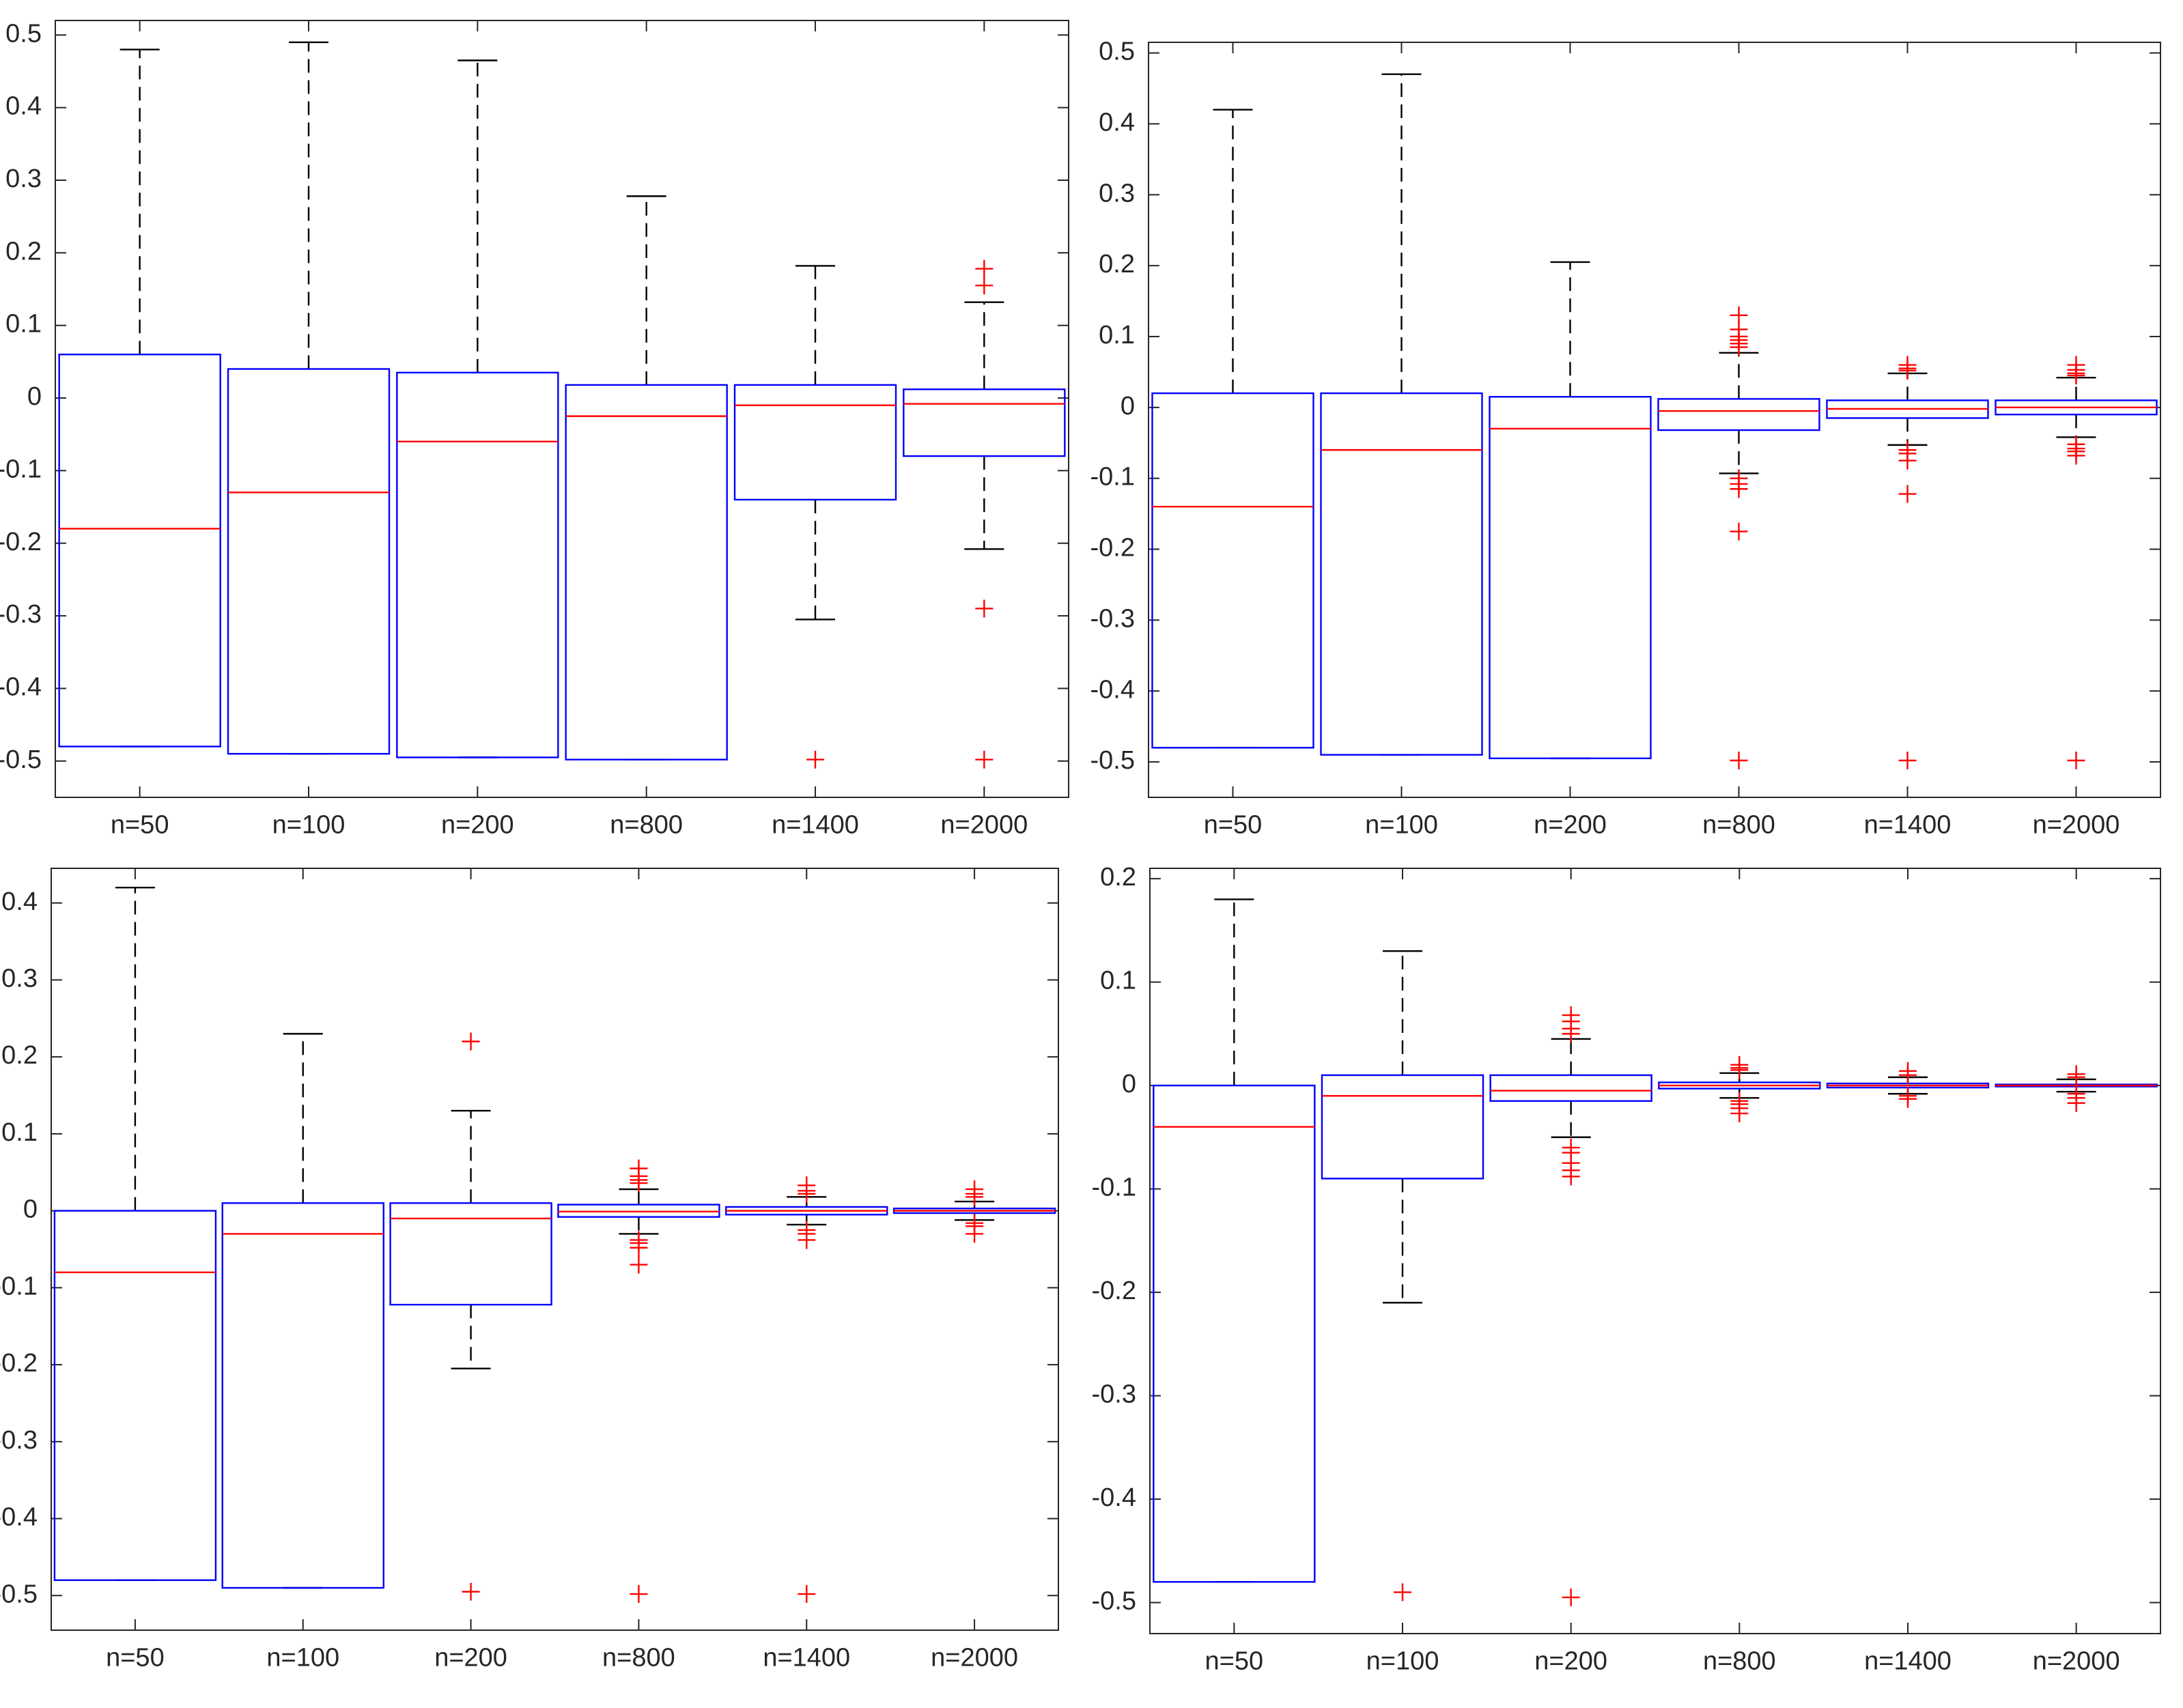  Describe the element at coordinates (647, 824) in the screenshot. I see `x-tick-label: n=800` at that location.